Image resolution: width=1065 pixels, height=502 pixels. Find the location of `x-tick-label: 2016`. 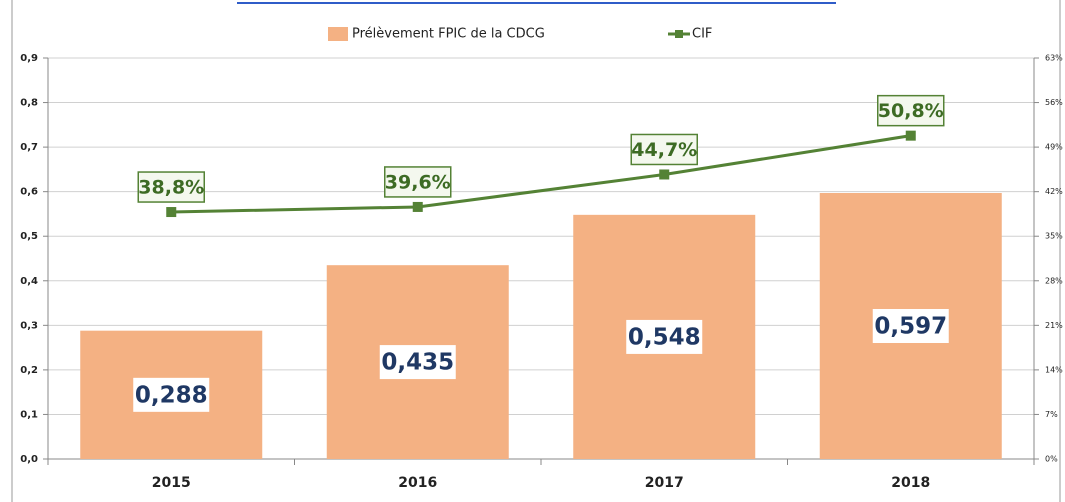

x-tick-label: 2016 is located at coordinates (417, 483).